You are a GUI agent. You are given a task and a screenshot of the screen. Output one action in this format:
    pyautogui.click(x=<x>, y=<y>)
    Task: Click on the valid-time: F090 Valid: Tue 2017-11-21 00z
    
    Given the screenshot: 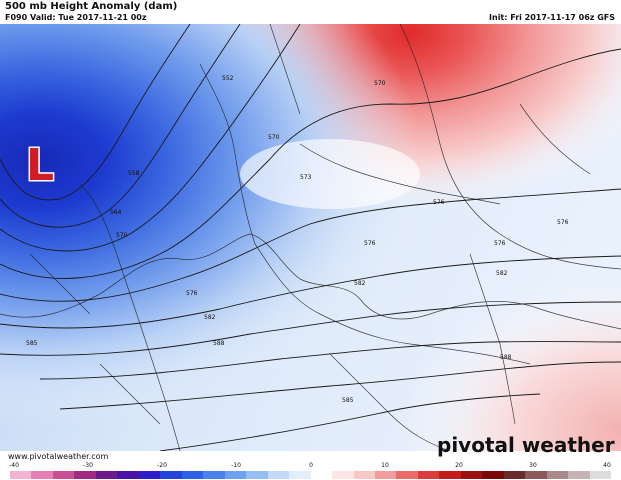 What is the action you would take?
    pyautogui.click(x=76, y=17)
    